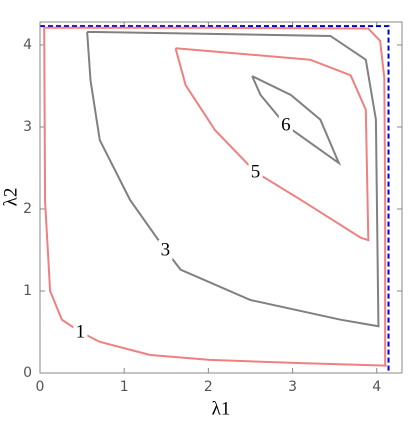 This screenshot has height=427, width=415. Describe the element at coordinates (27, 373) in the screenshot. I see `y-tick-label: 0` at that location.